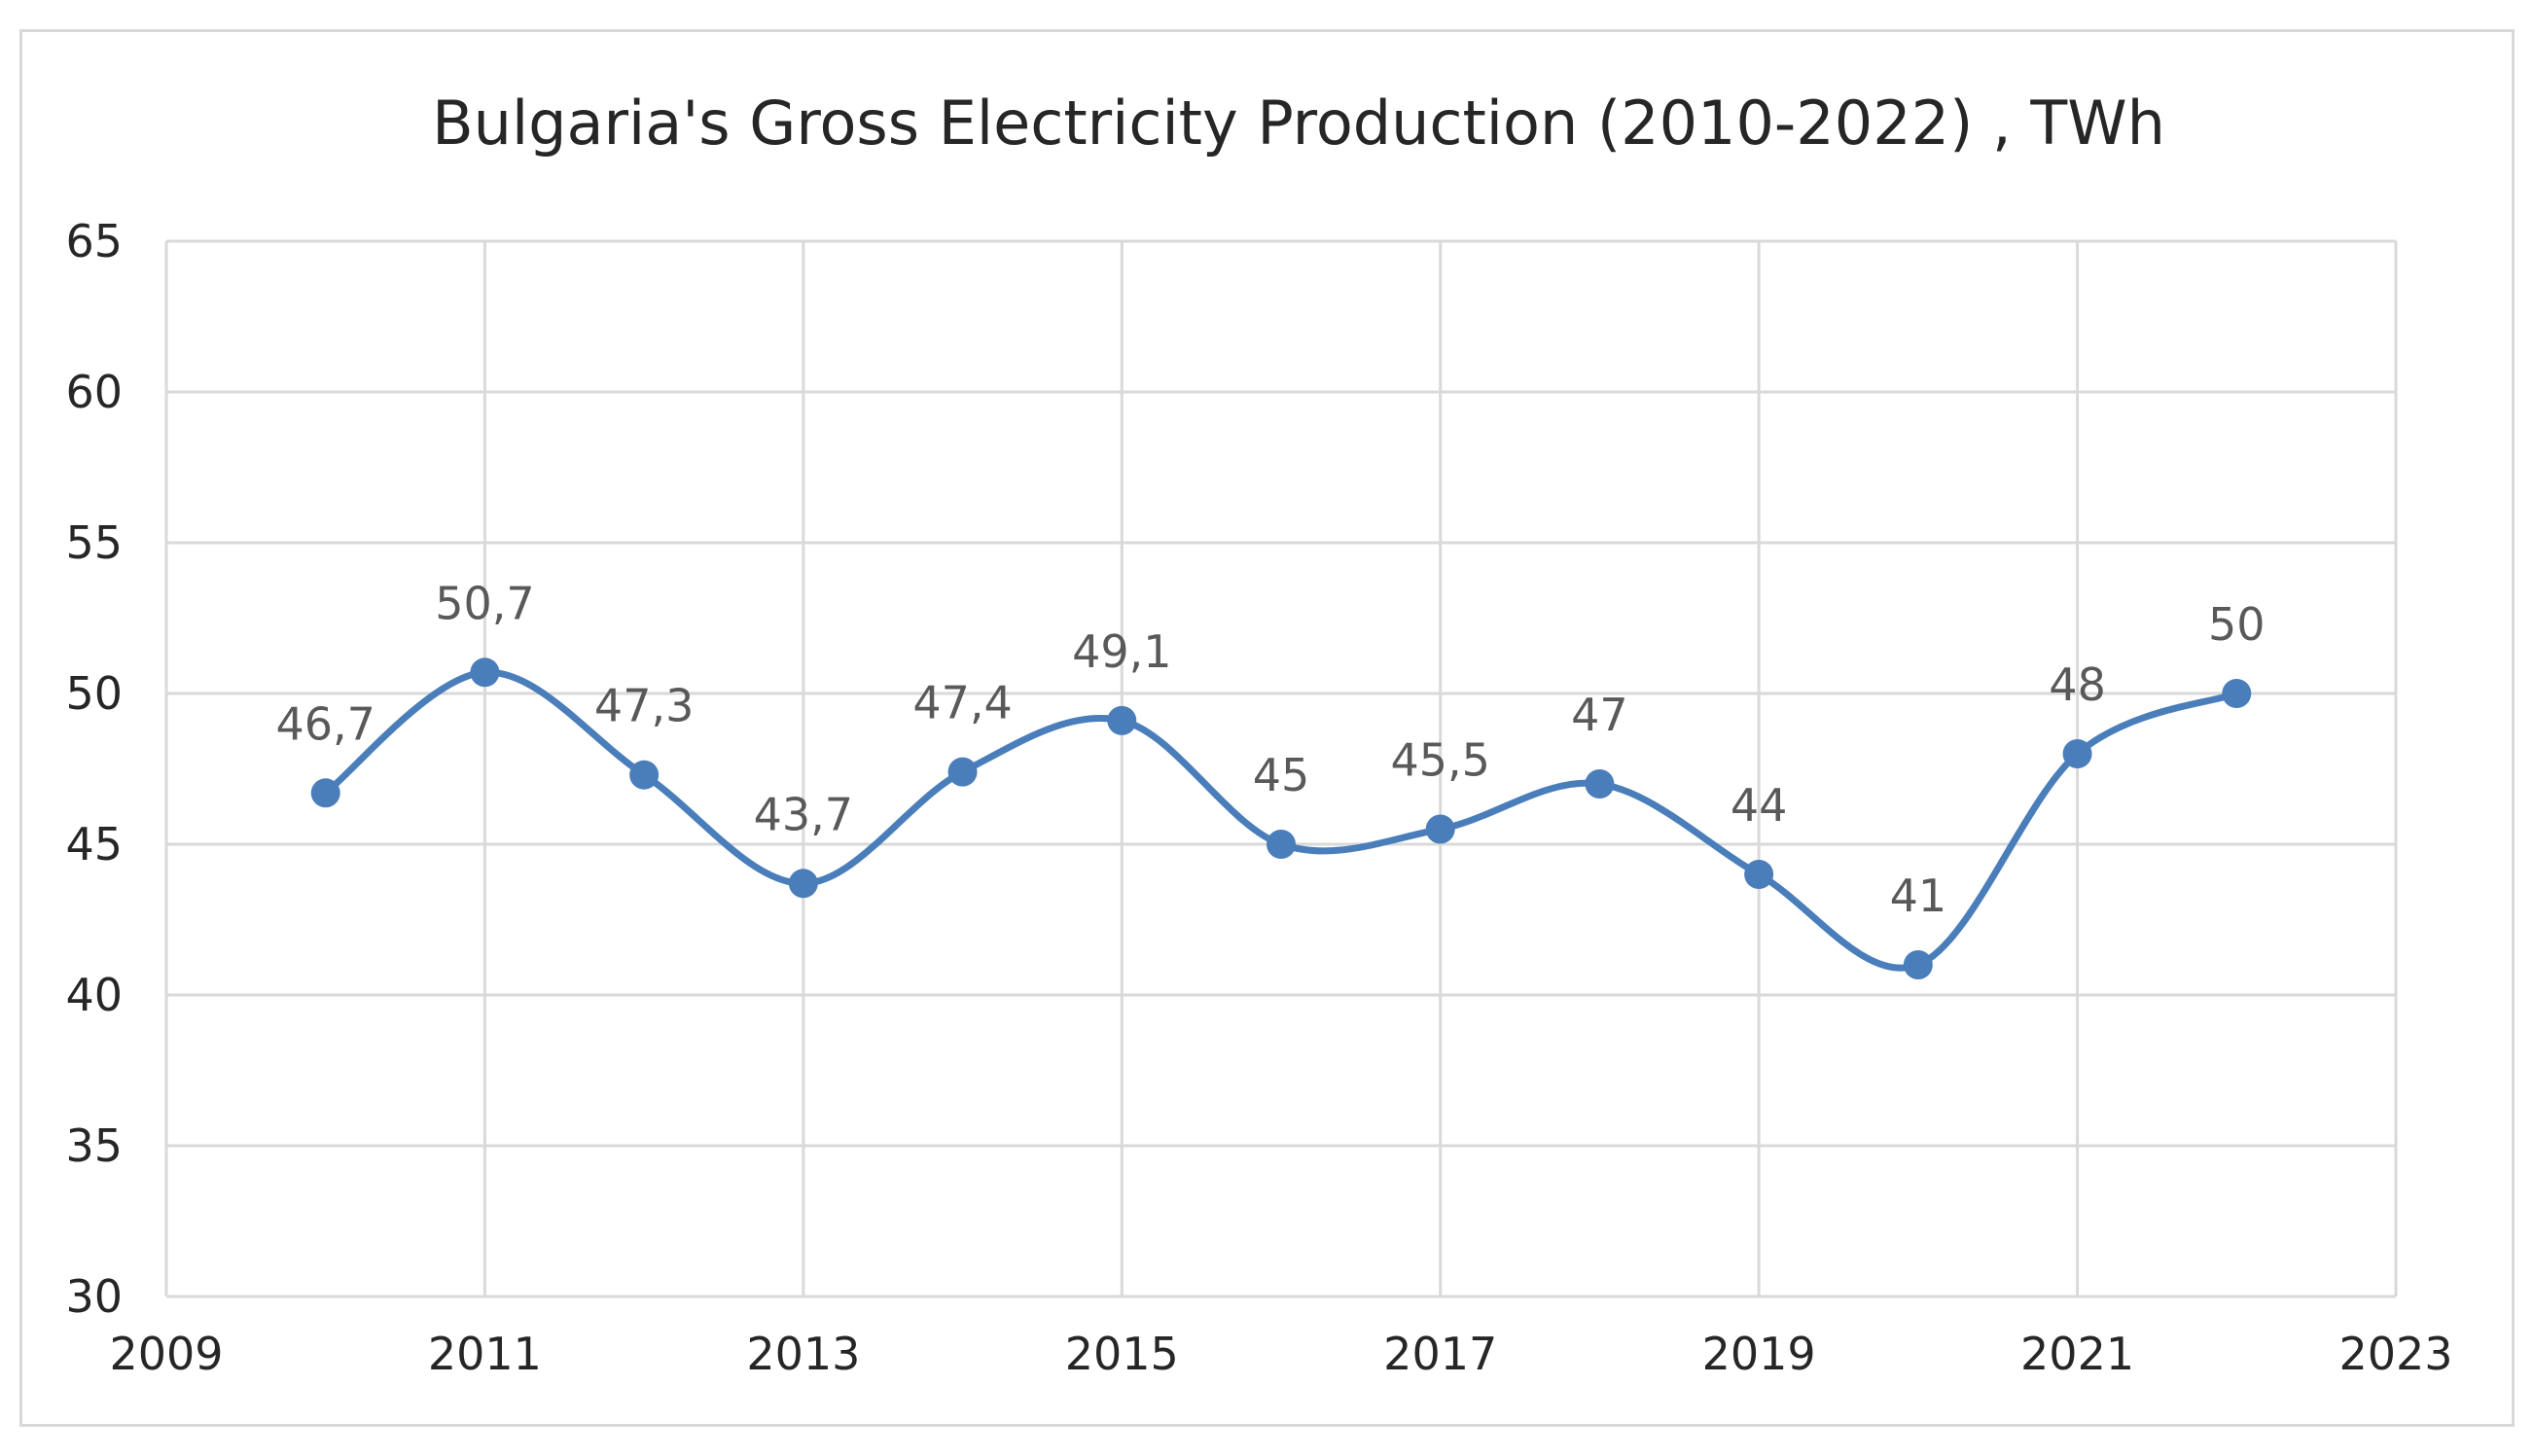 The width and height of the screenshot is (2534, 1456). Describe the element at coordinates (325, 793) in the screenshot. I see `data-point-2010` at that location.